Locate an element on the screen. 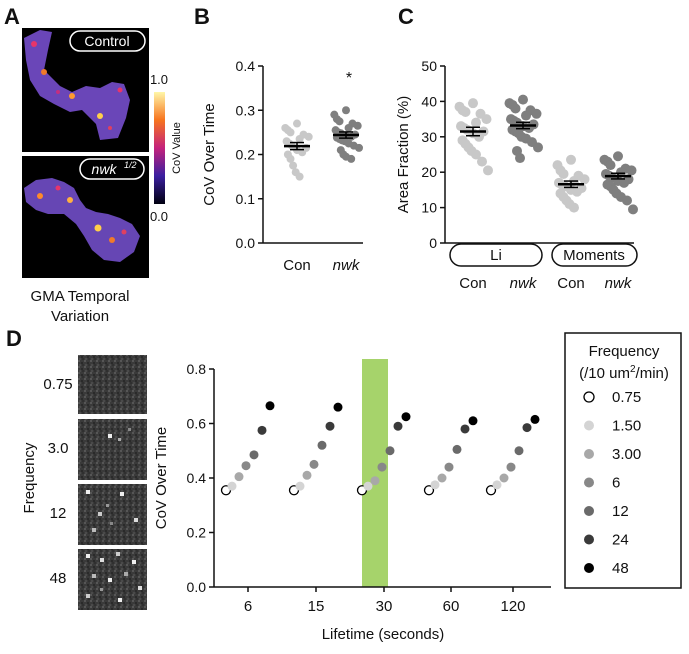 The width and height of the screenshot is (689, 654). panel-label-d: D is located at coordinates (14, 338).